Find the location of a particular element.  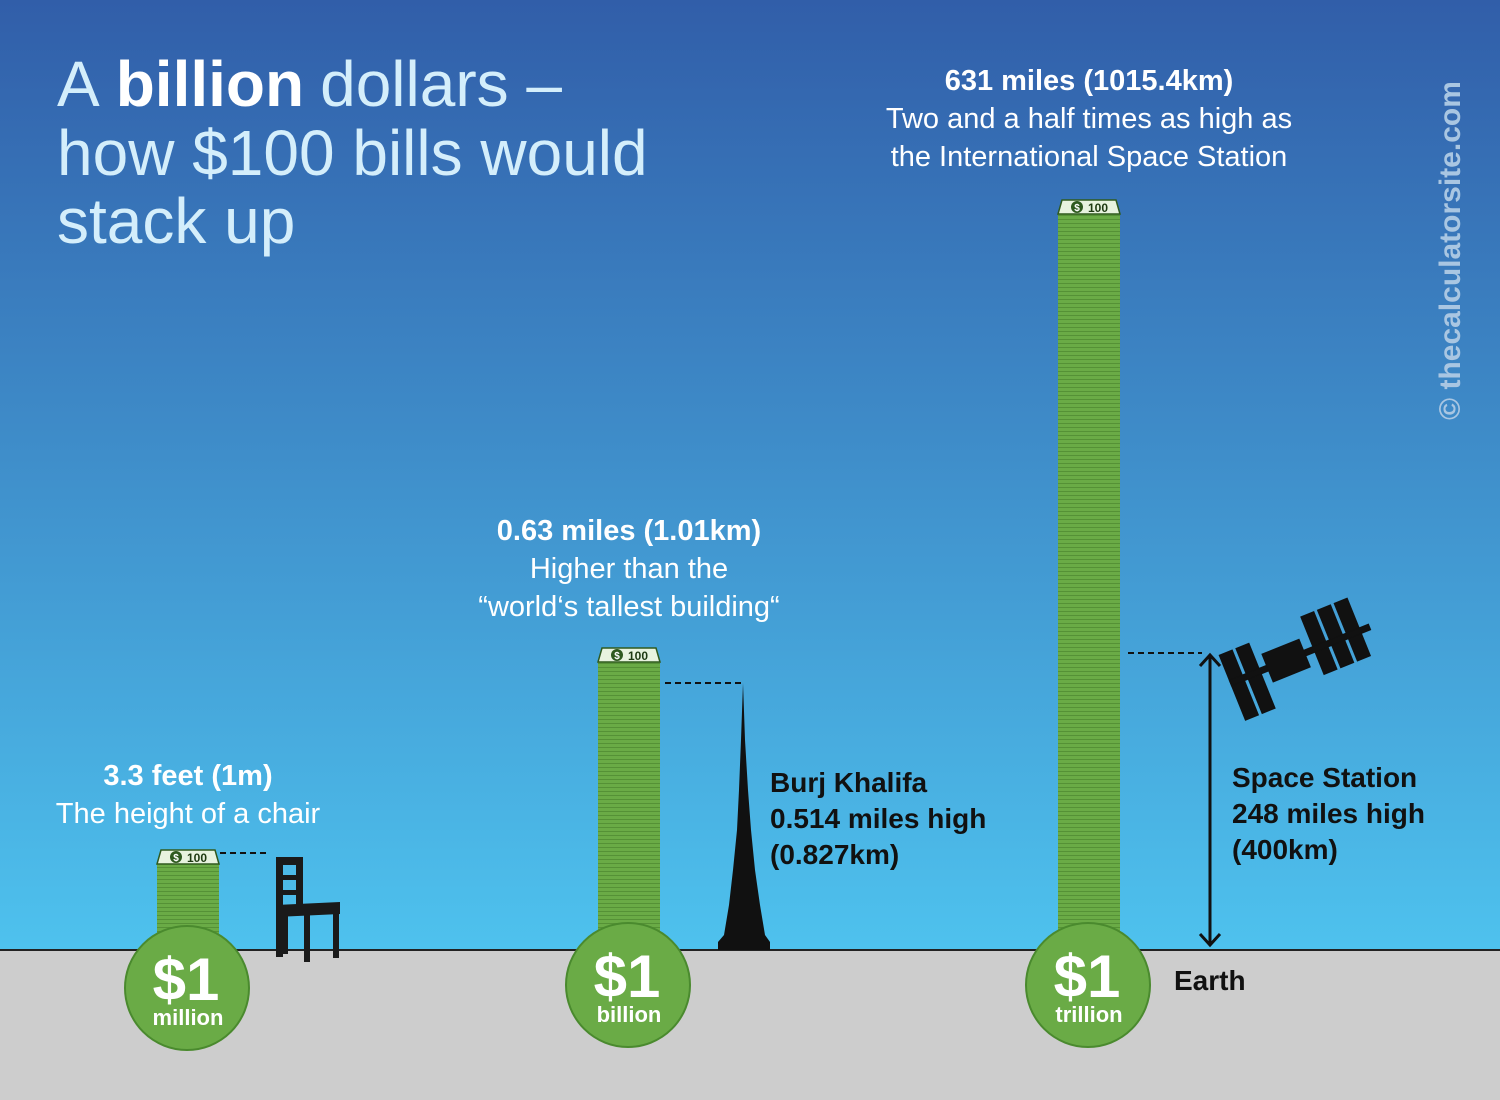

burj-label: Burj Khalifa is located at coordinates (849, 782).